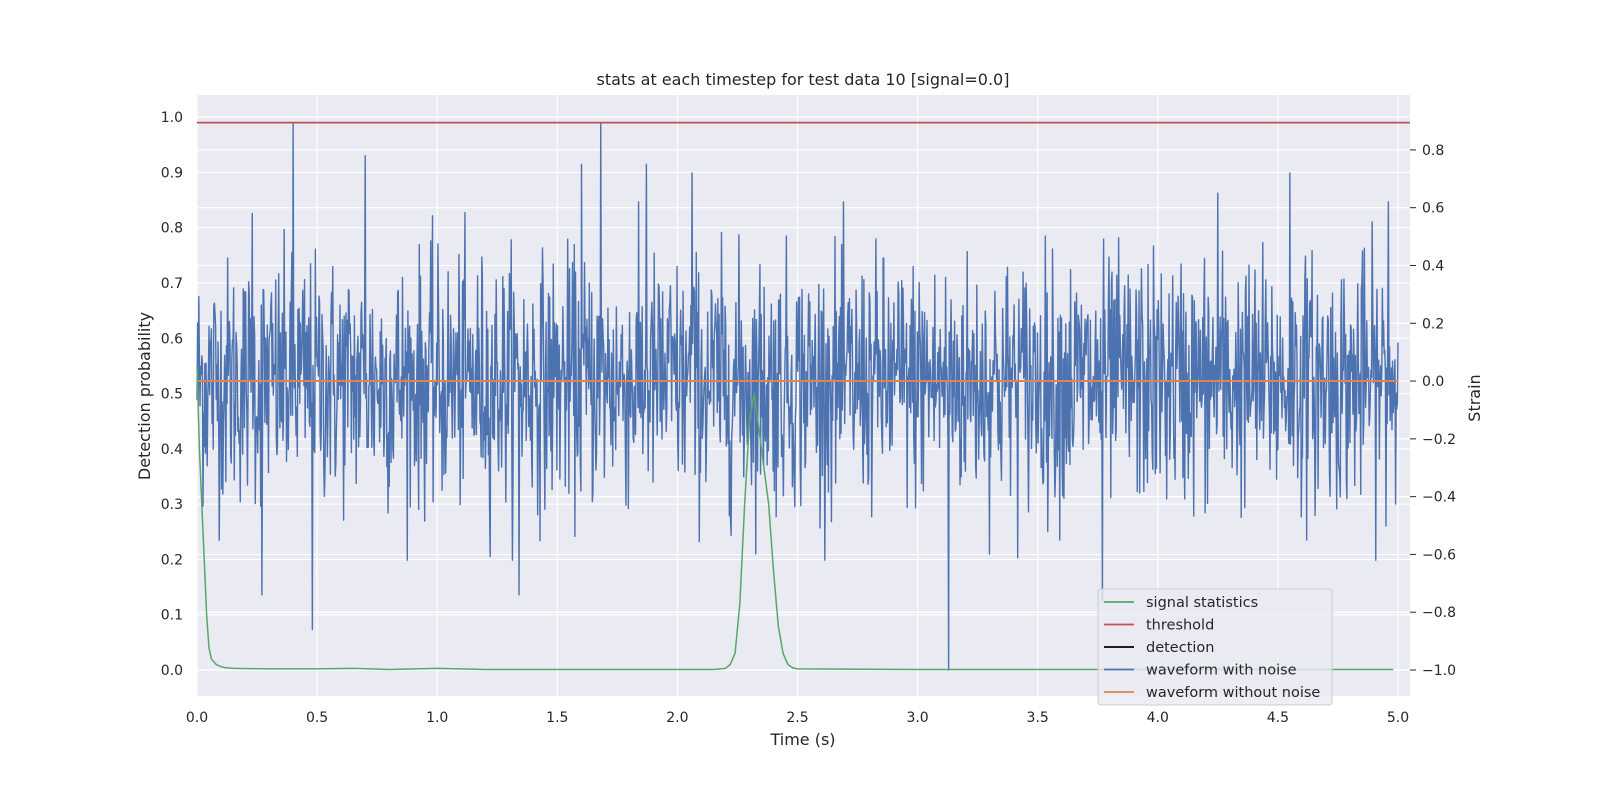 This screenshot has height=800, width=1600. What do you see at coordinates (172, 505) in the screenshot?
I see `y-left-tick-label: 0.3` at bounding box center [172, 505].